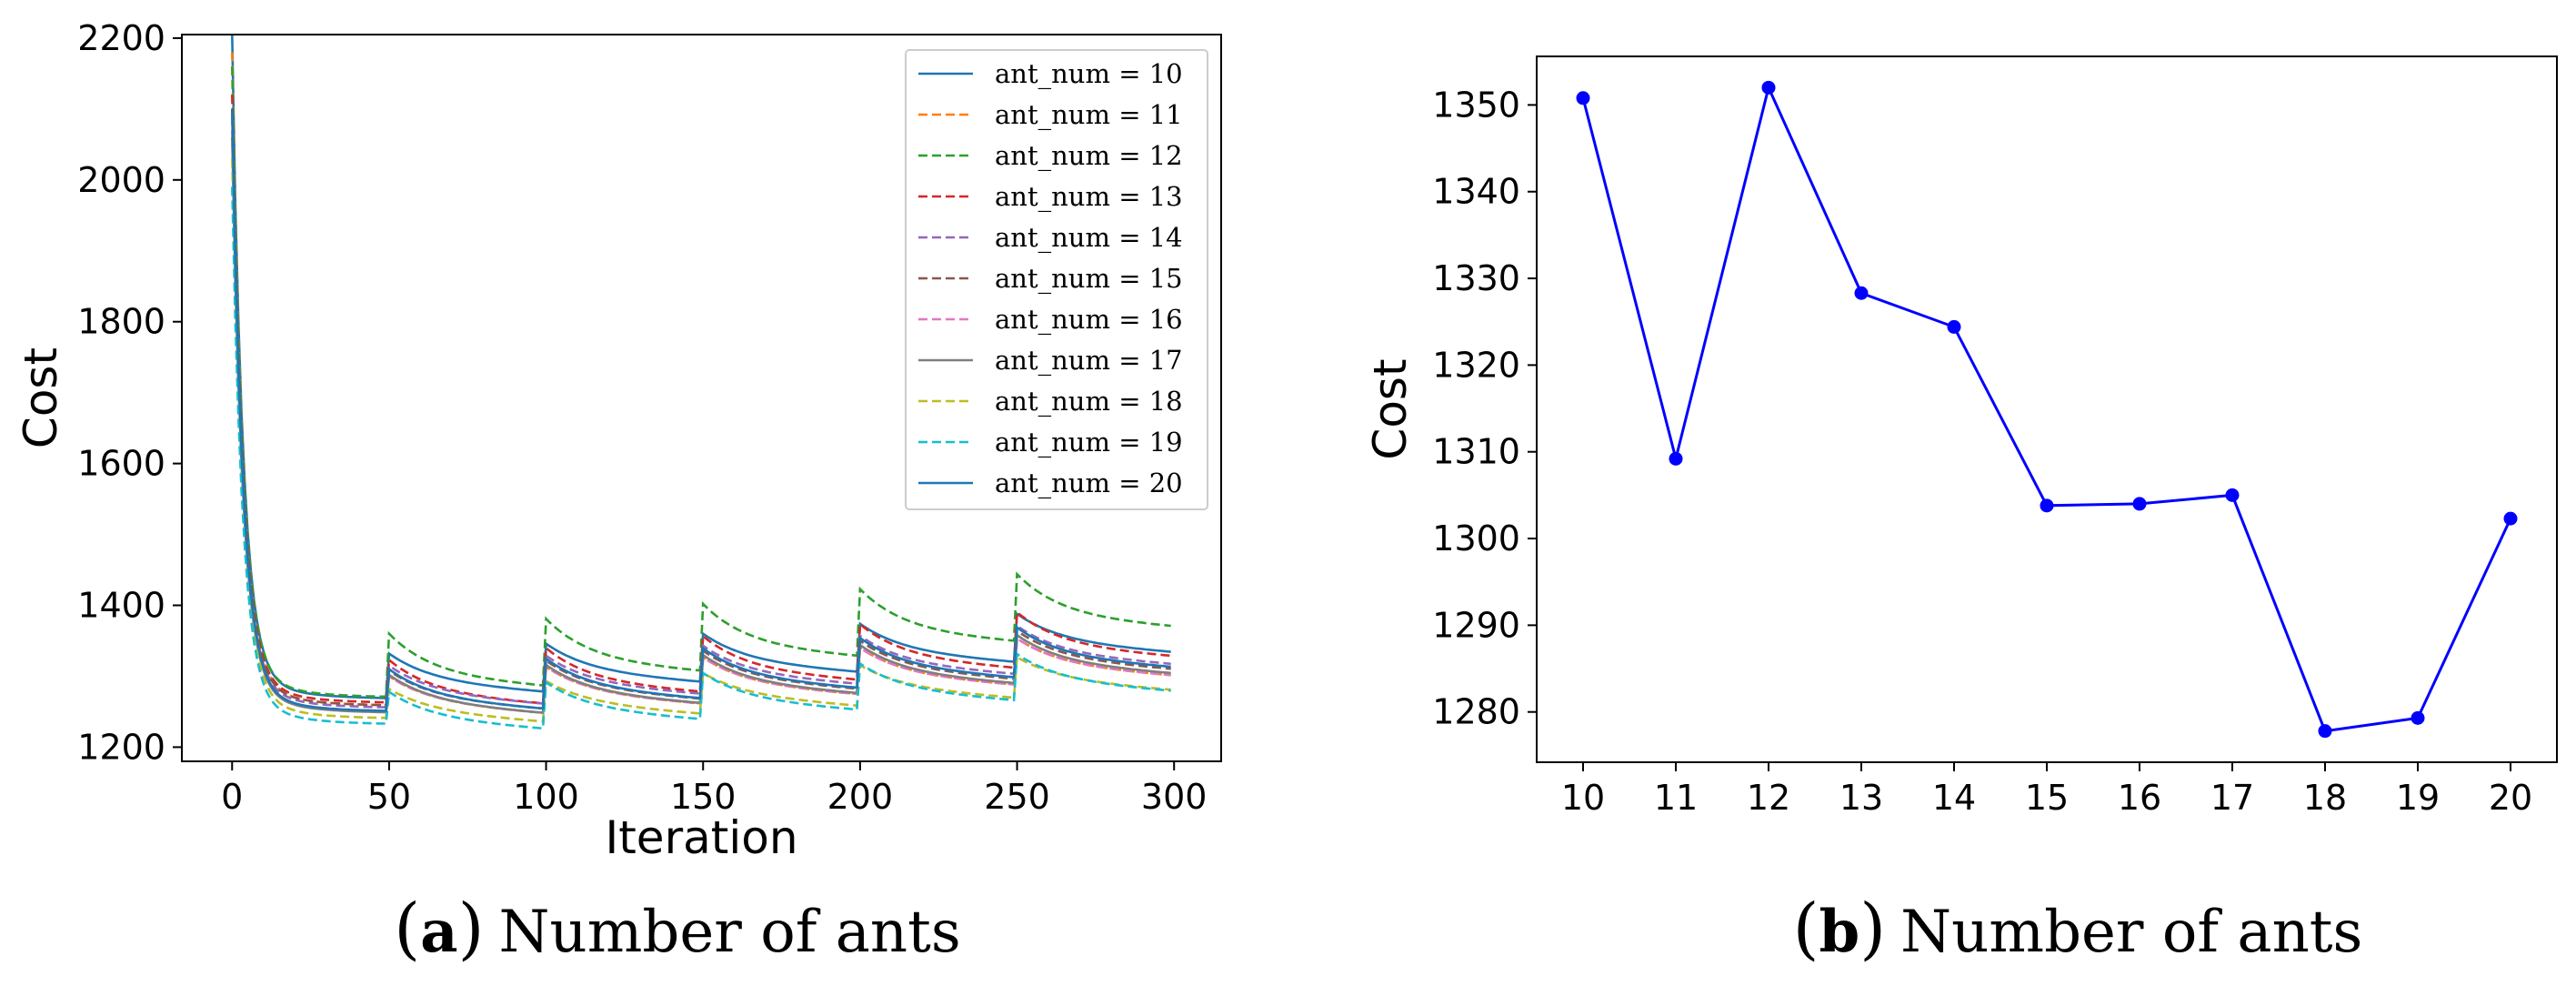 This screenshot has height=986, width=2576. I want to click on chart-a-legend-label: ant_num = 18, so click(1089, 402).